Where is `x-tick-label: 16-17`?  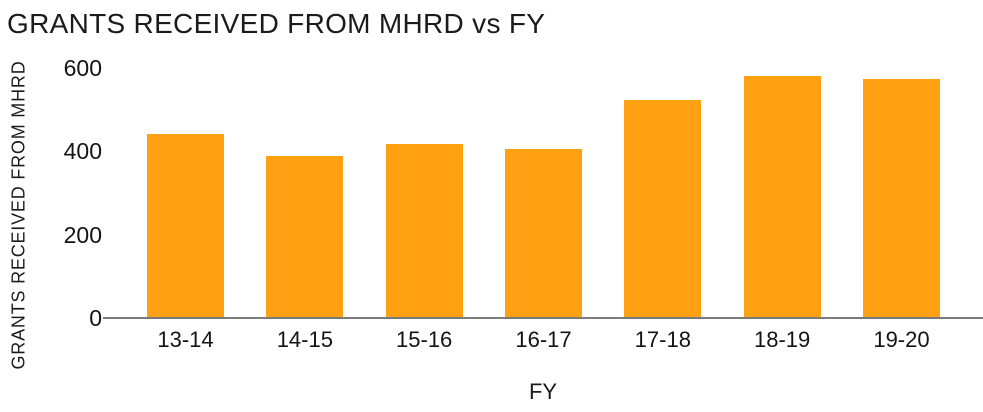 x-tick-label: 16-17 is located at coordinates (543, 339).